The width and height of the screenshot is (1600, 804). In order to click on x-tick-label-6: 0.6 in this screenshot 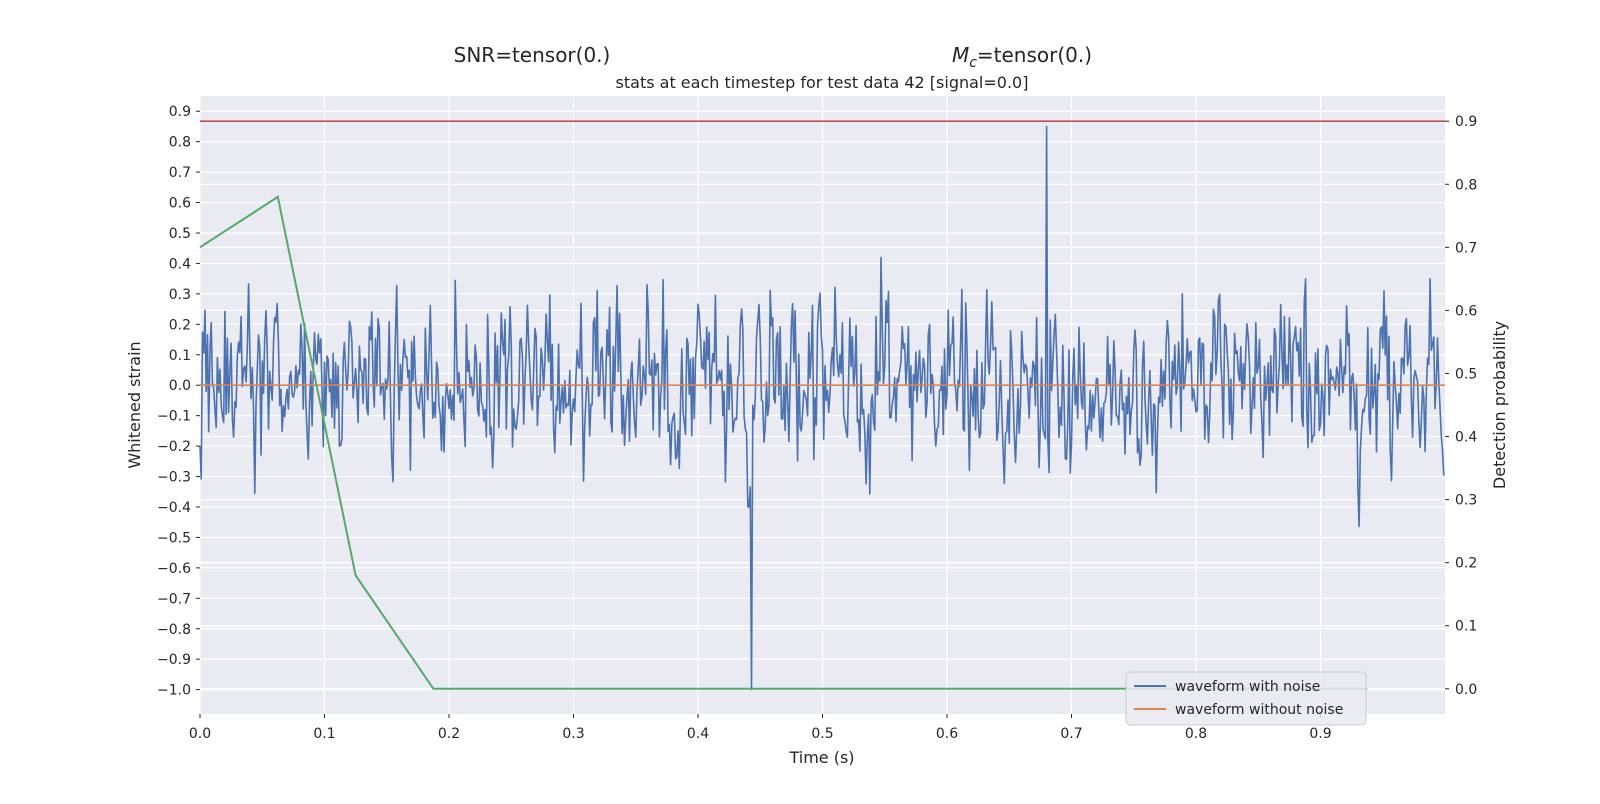, I will do `click(947, 734)`.